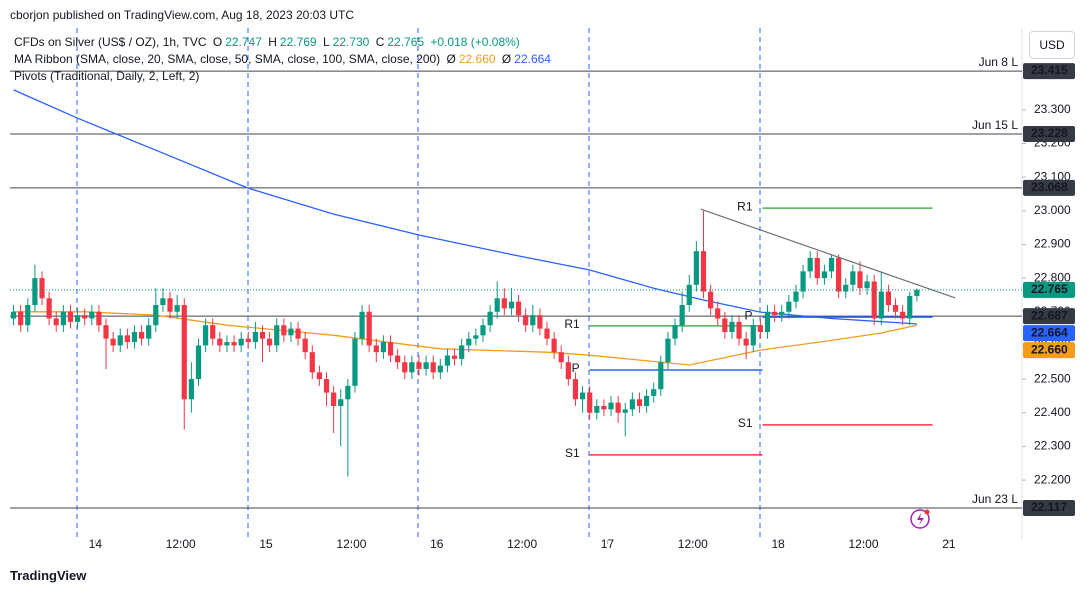  What do you see at coordinates (217, 42) in the screenshot?
I see `legend-key: O` at bounding box center [217, 42].